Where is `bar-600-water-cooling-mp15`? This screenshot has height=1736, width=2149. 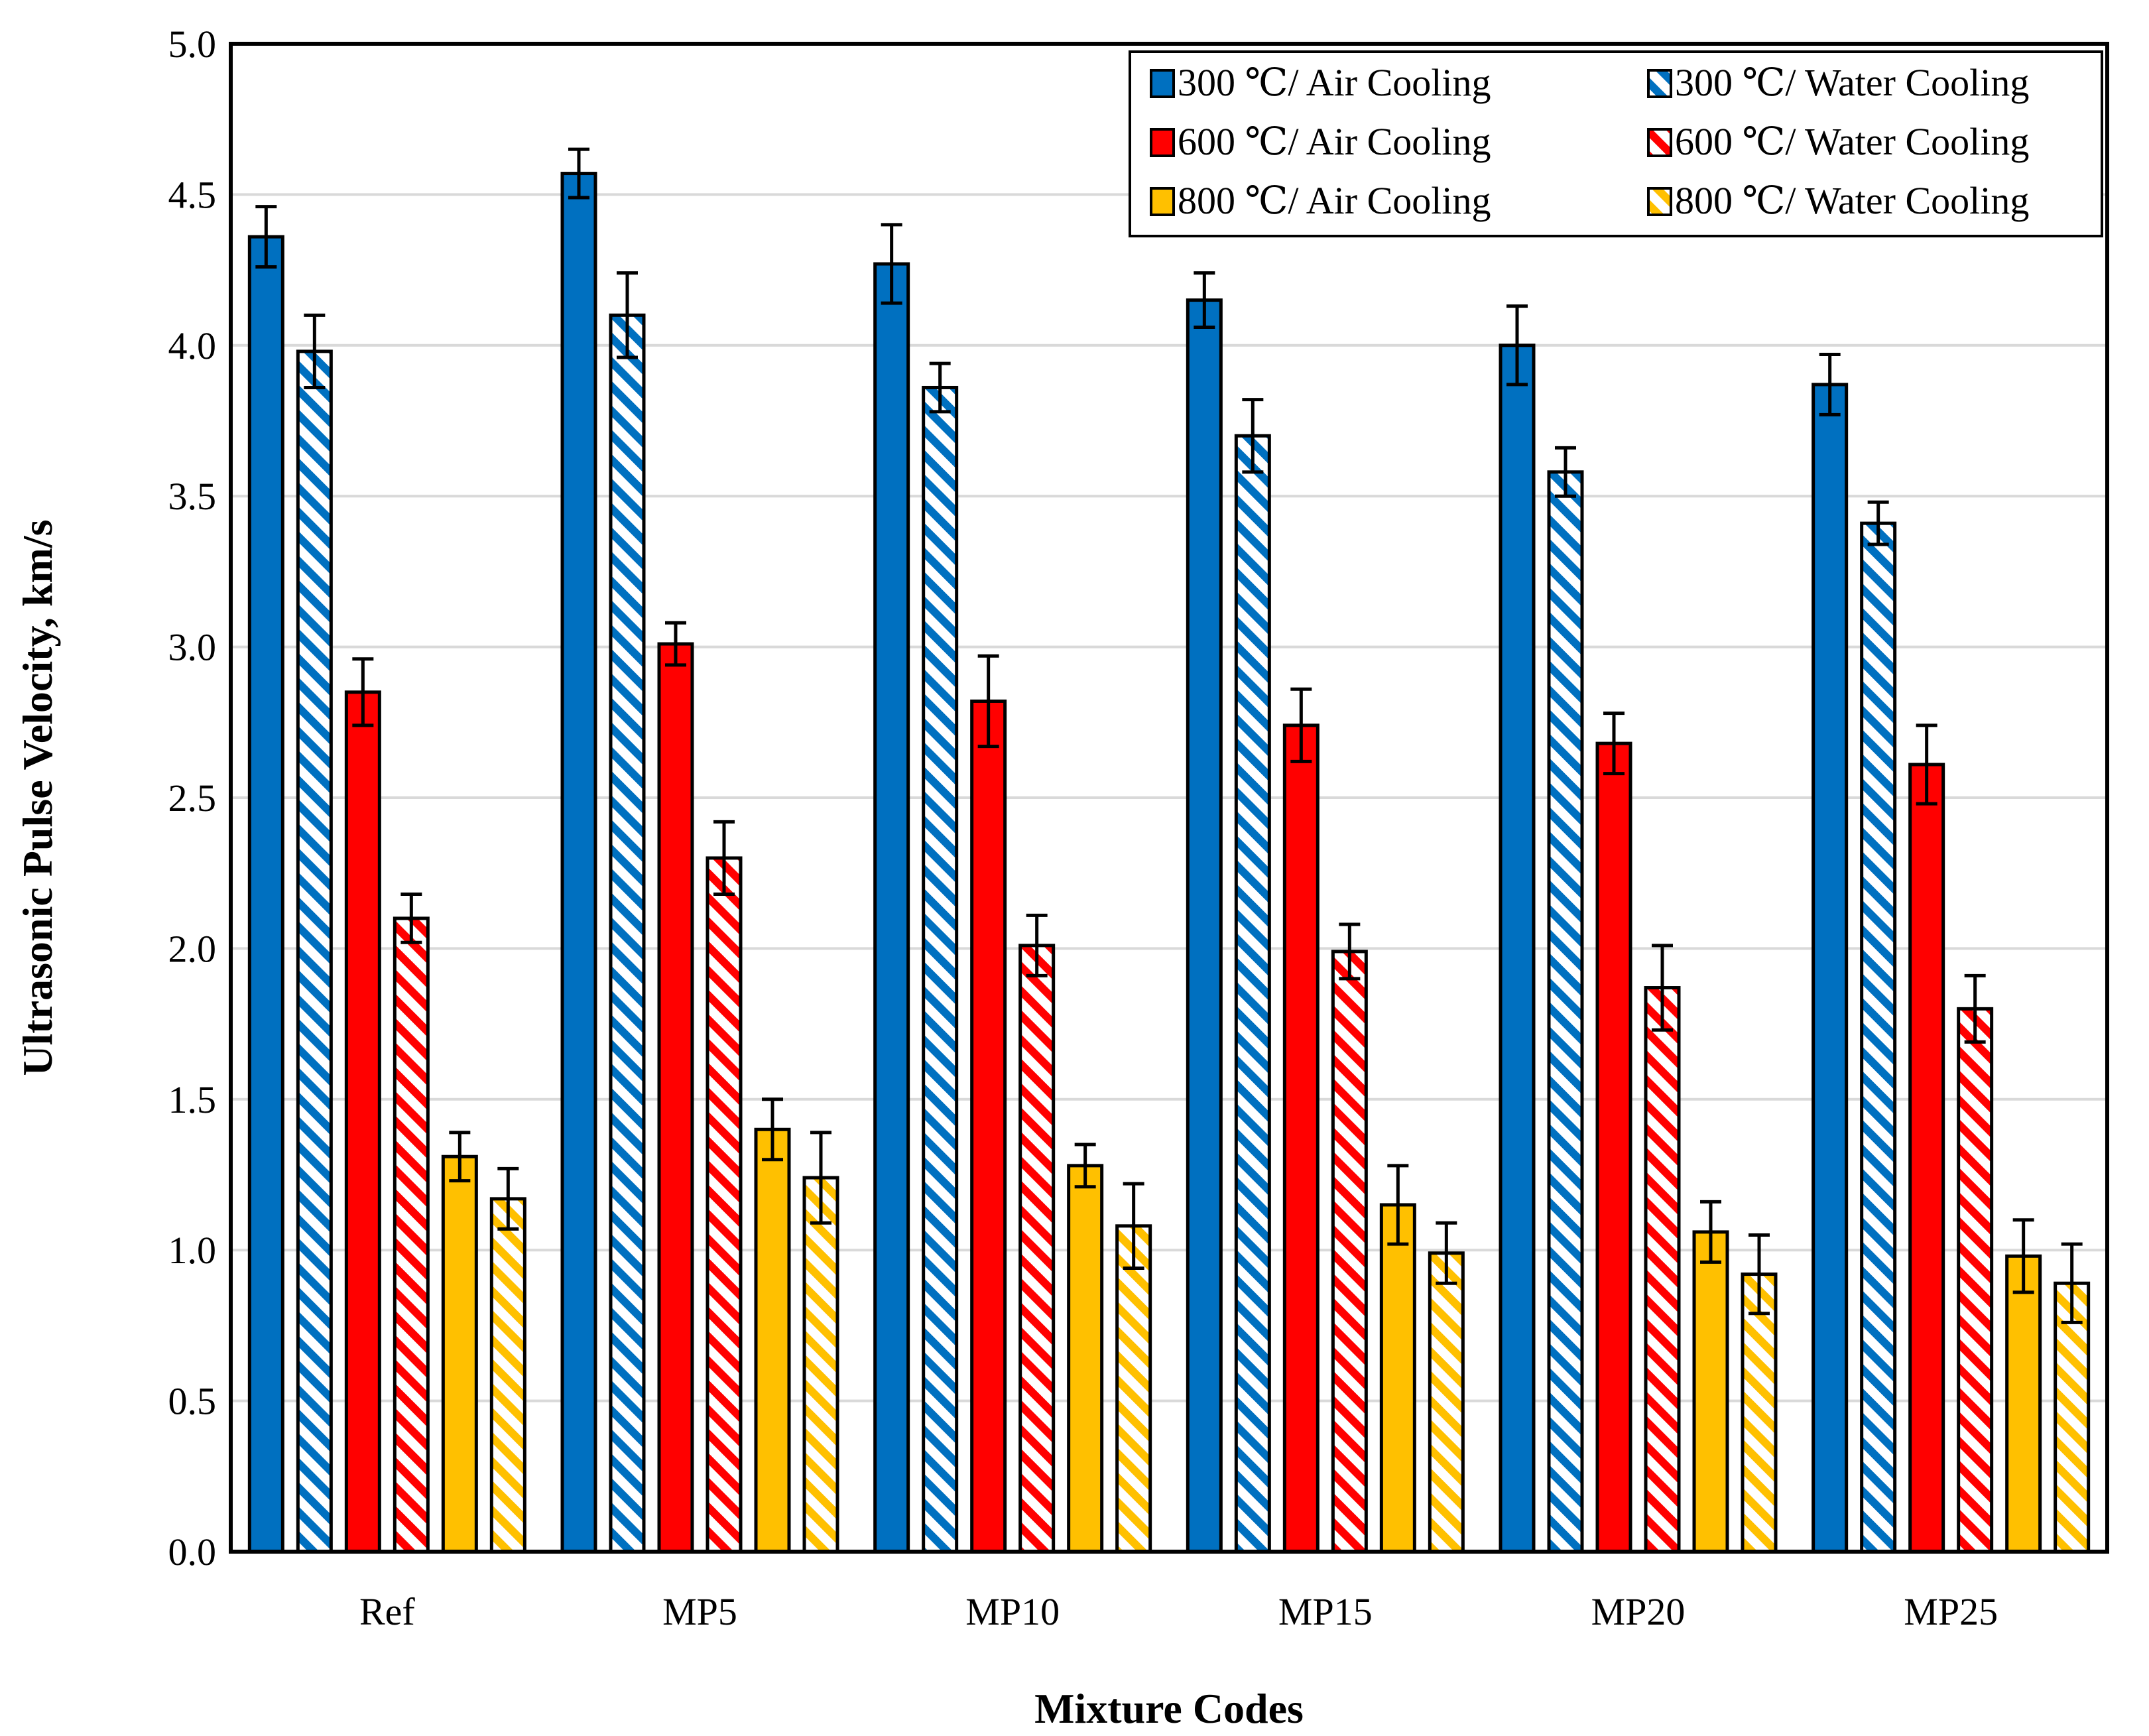
bar-600-water-cooling-mp15 is located at coordinates (1349, 1252).